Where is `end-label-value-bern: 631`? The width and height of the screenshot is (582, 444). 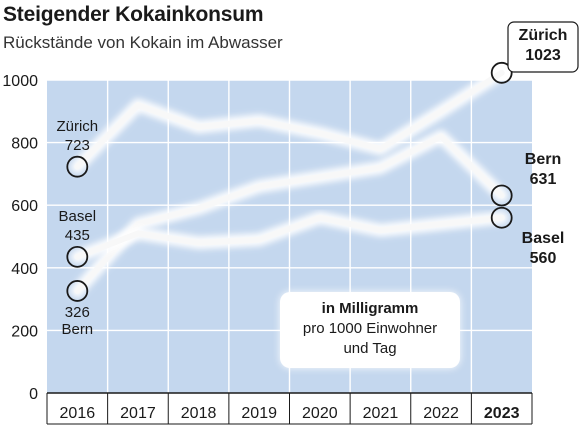 end-label-value-bern: 631 is located at coordinates (543, 179).